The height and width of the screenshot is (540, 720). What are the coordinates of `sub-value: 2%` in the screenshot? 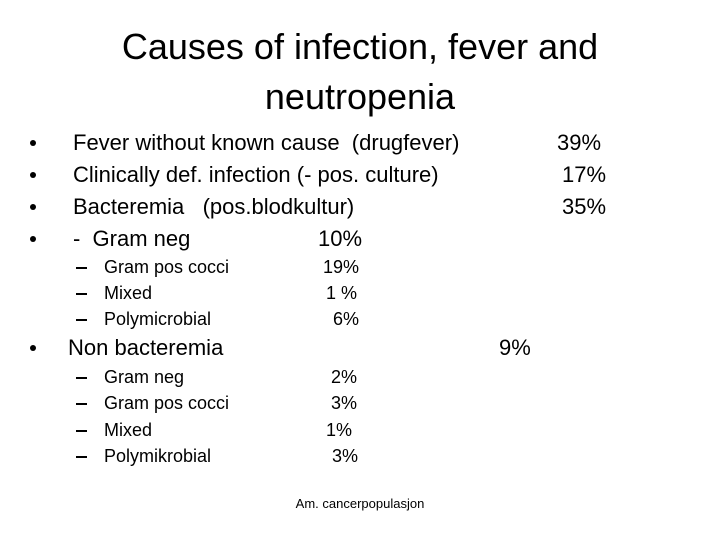 It's located at (344, 377).